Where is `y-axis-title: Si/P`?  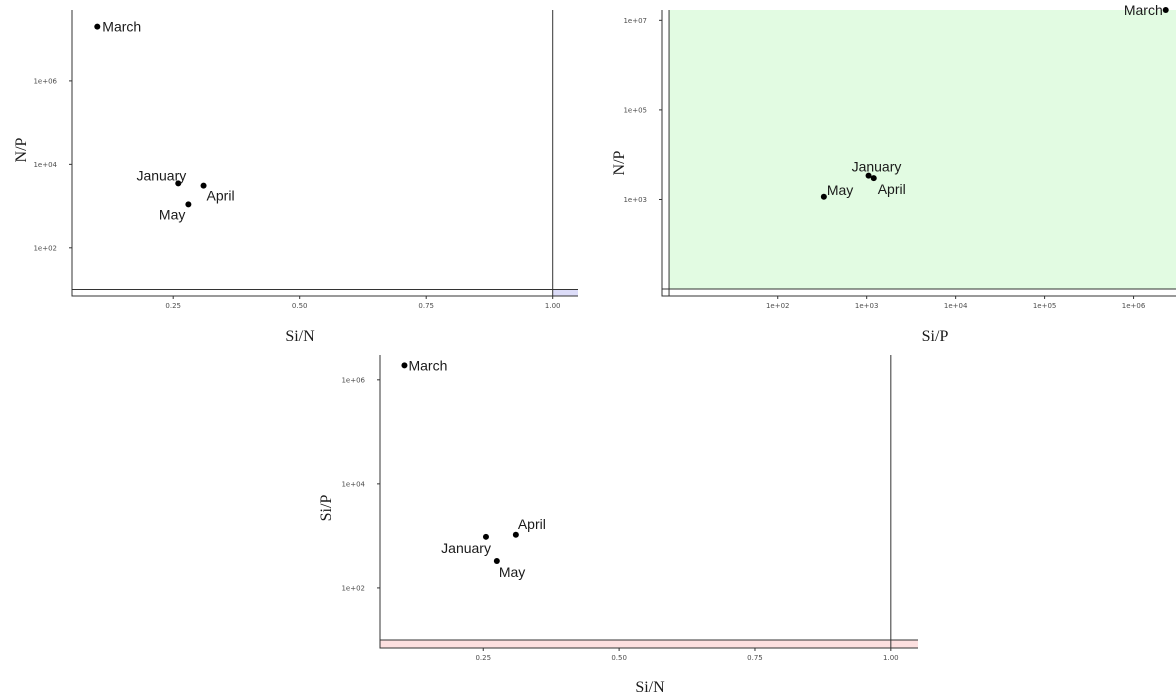
y-axis-title: Si/P is located at coordinates (326, 508).